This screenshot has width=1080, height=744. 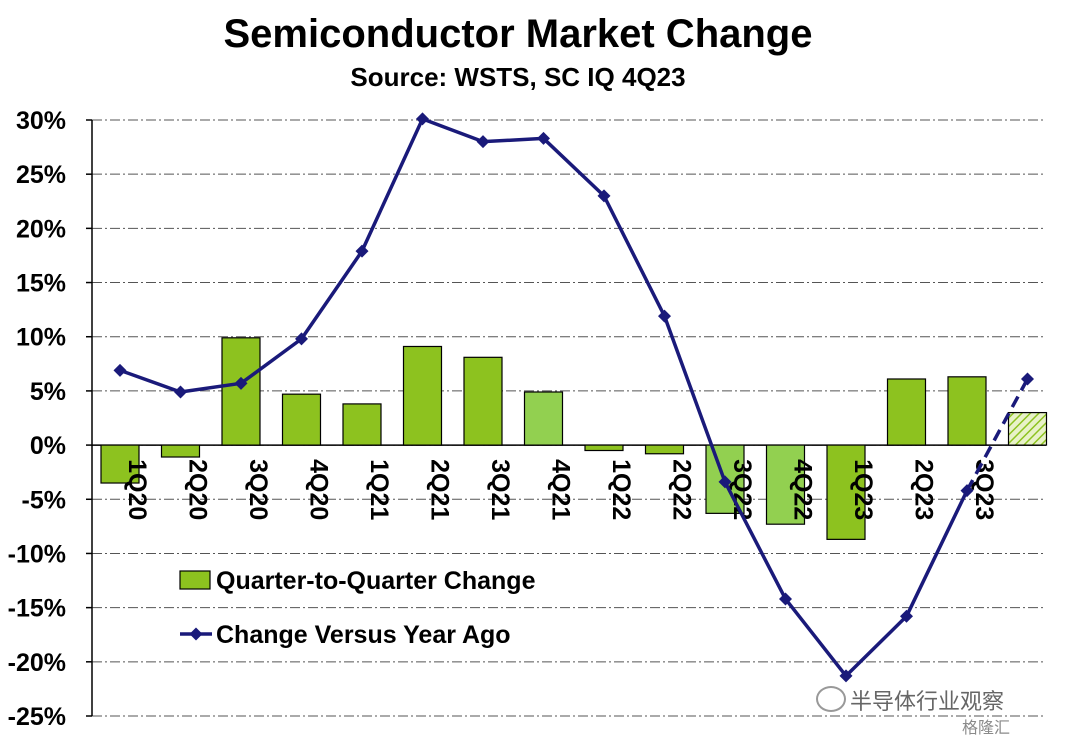 What do you see at coordinates (483, 401) in the screenshot?
I see `bar-3Q21` at bounding box center [483, 401].